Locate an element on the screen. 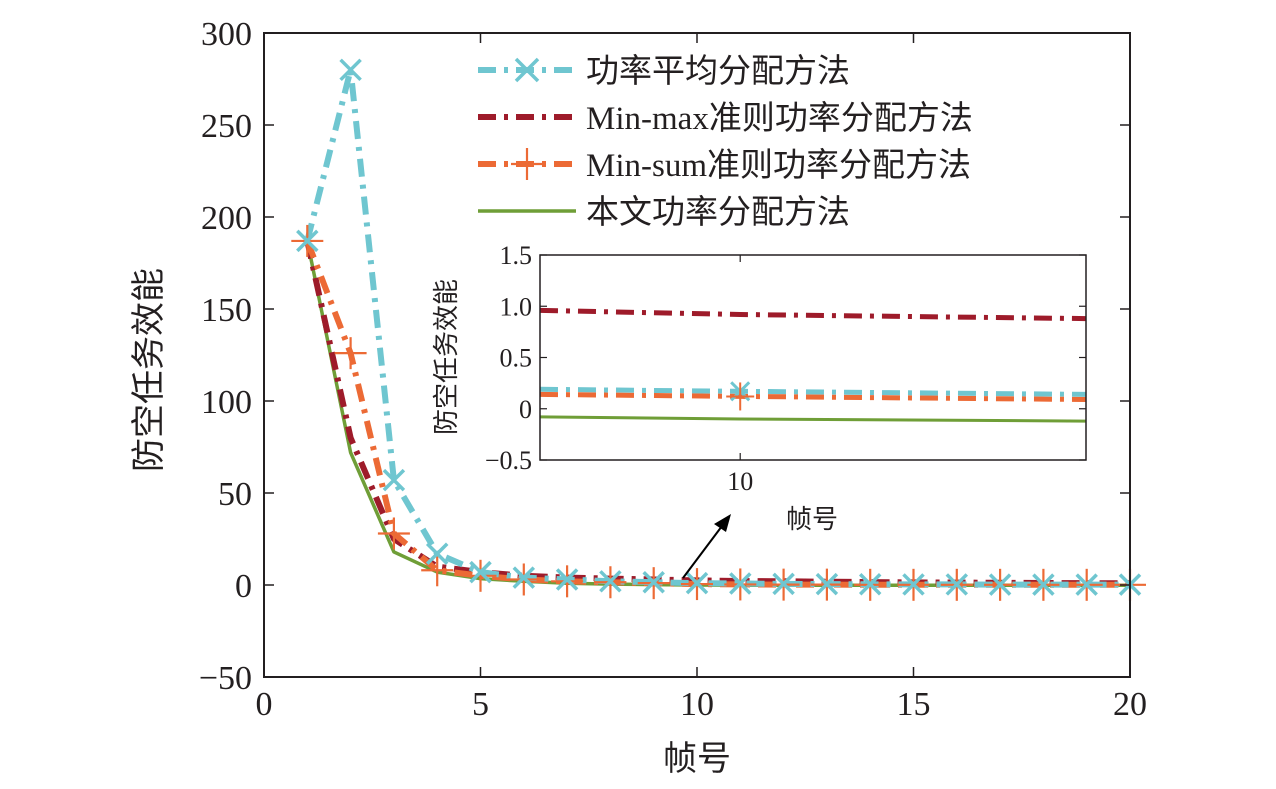 This screenshot has width=1276, height=789. inset-y-tick-label: 0.5 is located at coordinates (516, 358).